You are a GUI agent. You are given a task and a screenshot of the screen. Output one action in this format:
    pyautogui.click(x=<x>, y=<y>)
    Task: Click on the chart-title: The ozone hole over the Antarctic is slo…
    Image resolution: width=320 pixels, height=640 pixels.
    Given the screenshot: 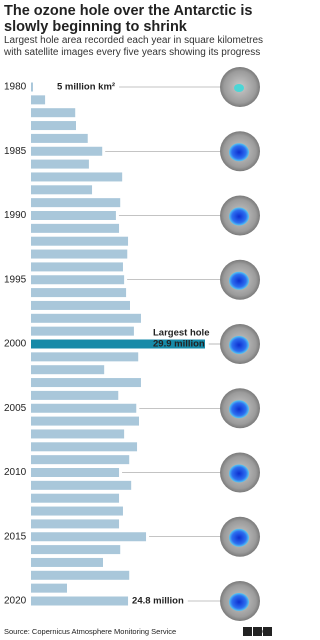 What is the action you would take?
    pyautogui.click(x=128, y=19)
    